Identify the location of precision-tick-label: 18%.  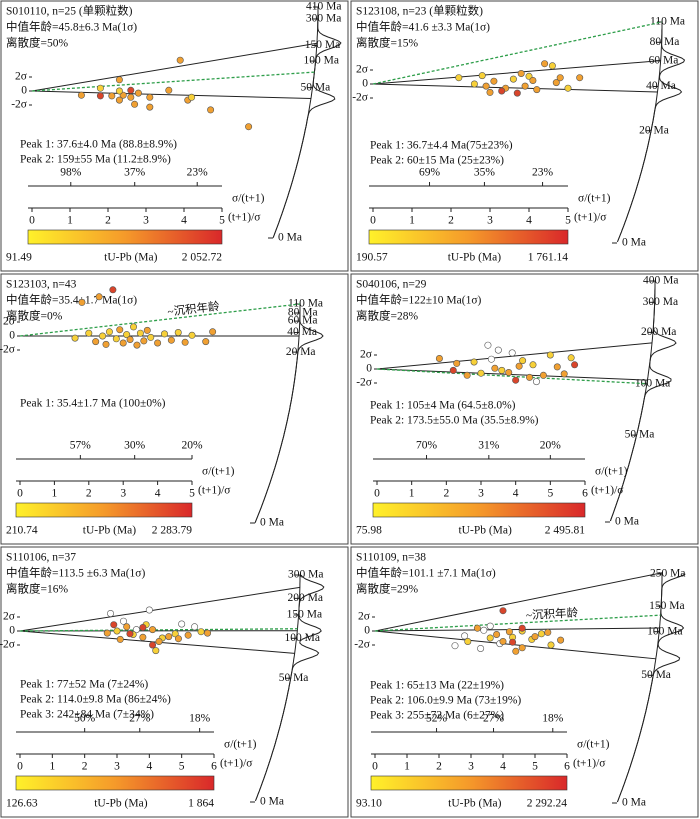
(200, 719).